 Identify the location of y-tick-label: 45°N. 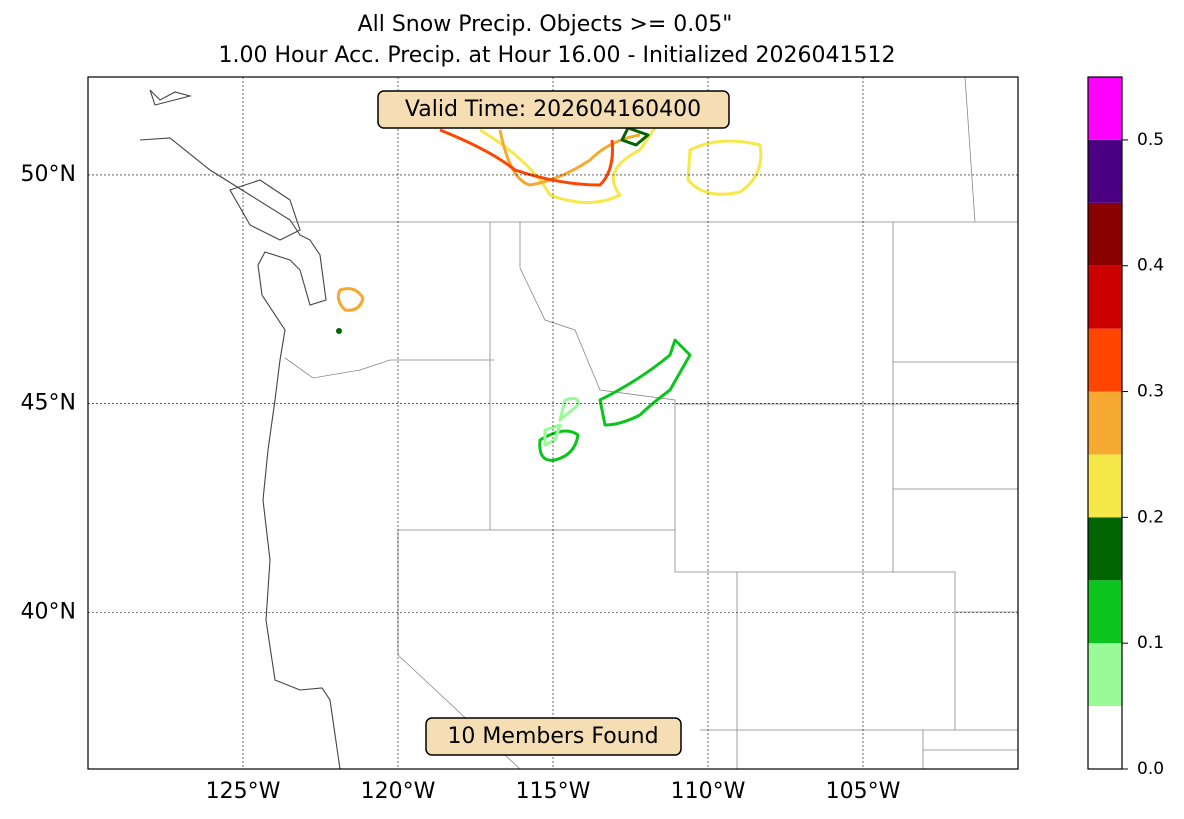
(48, 402).